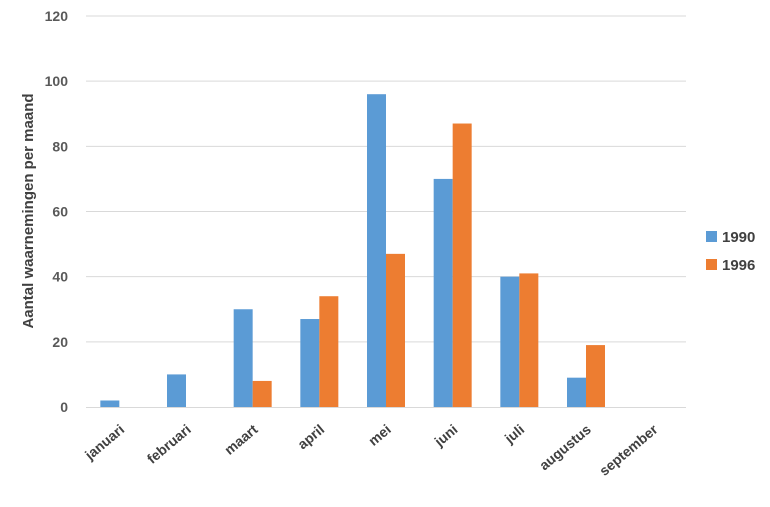  I want to click on bar-1996-april, so click(329, 351).